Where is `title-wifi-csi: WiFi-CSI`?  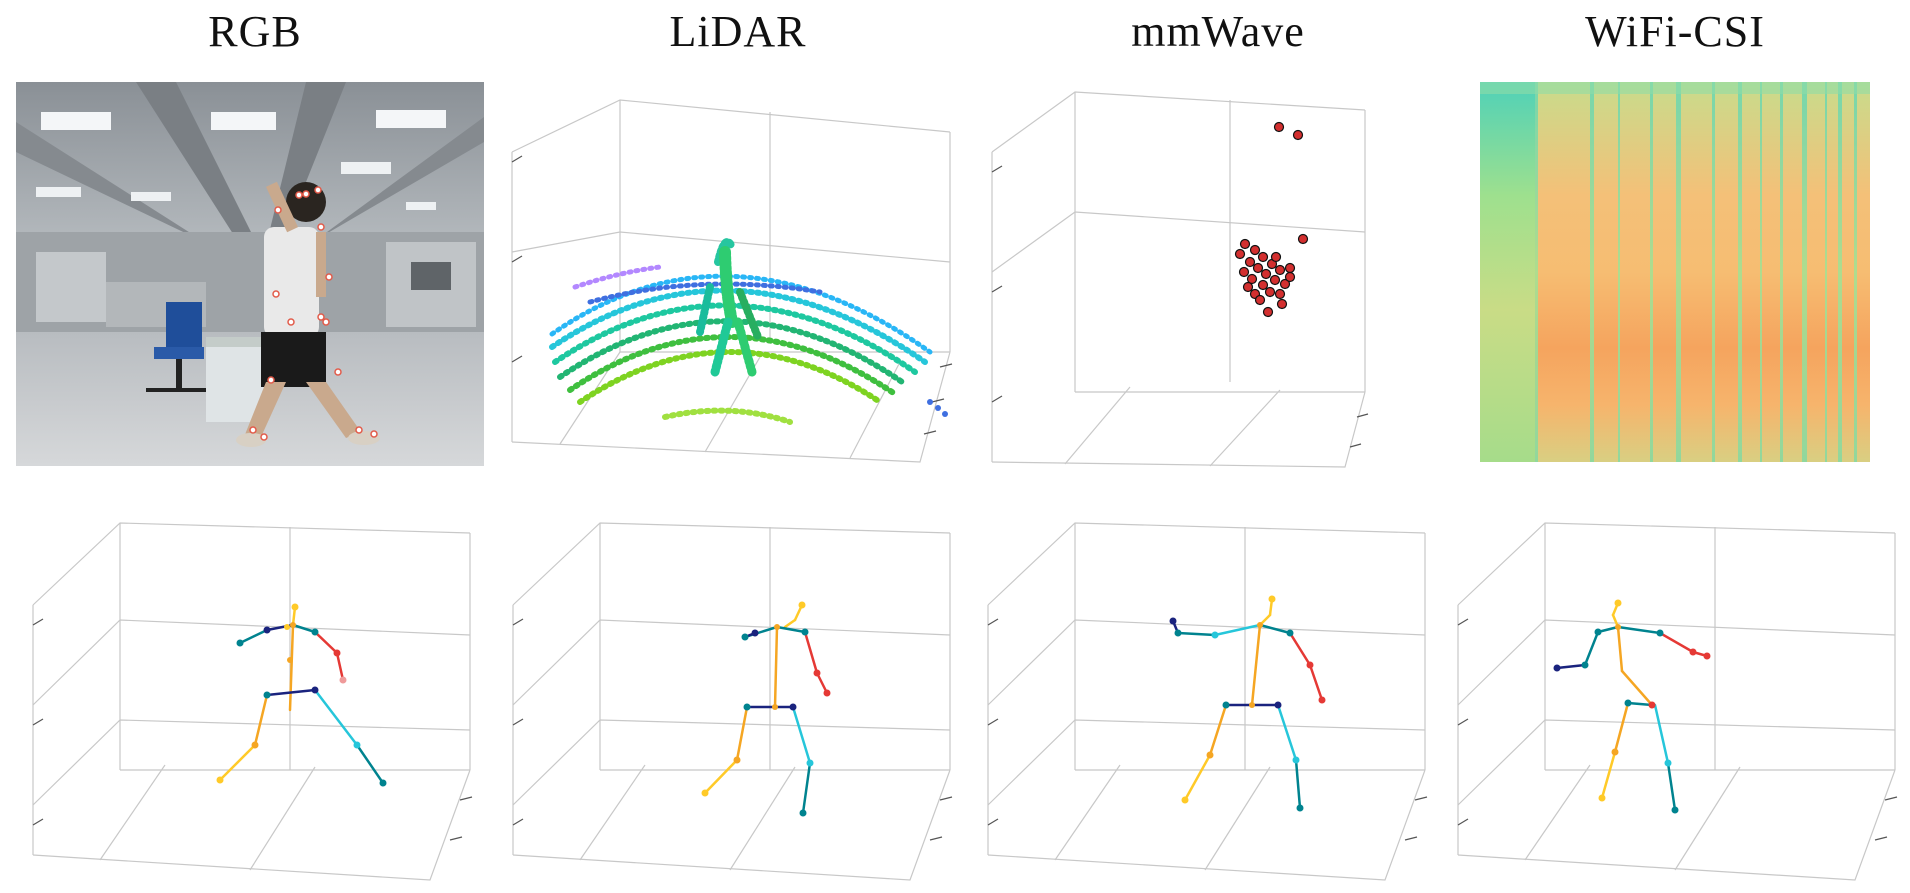
title-wifi-csi: WiFi-CSI is located at coordinates (1675, 31).